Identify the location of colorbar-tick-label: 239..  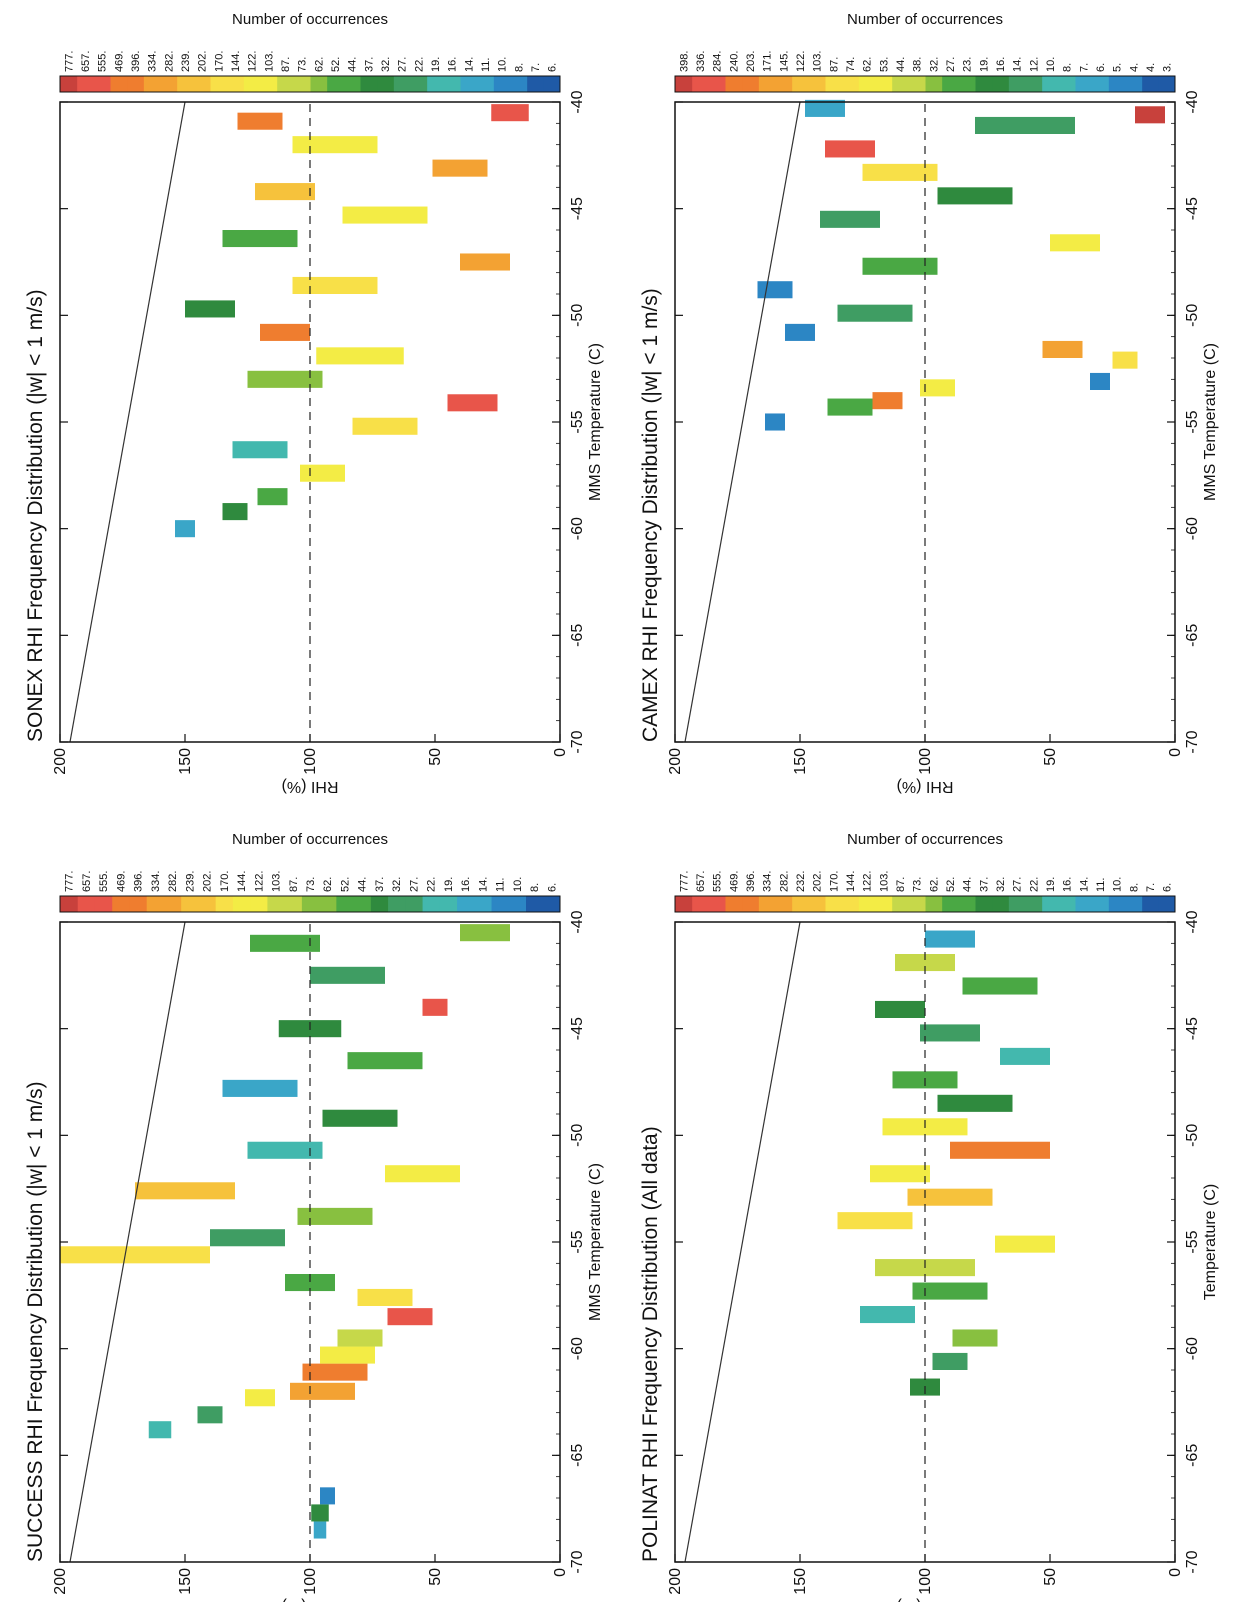
(190, 881).